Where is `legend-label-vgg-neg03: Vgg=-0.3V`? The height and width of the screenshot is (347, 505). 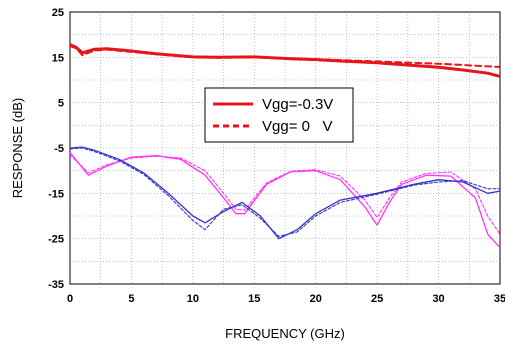
legend-label-vgg-neg03: Vgg=-0.3V is located at coordinates (297, 104).